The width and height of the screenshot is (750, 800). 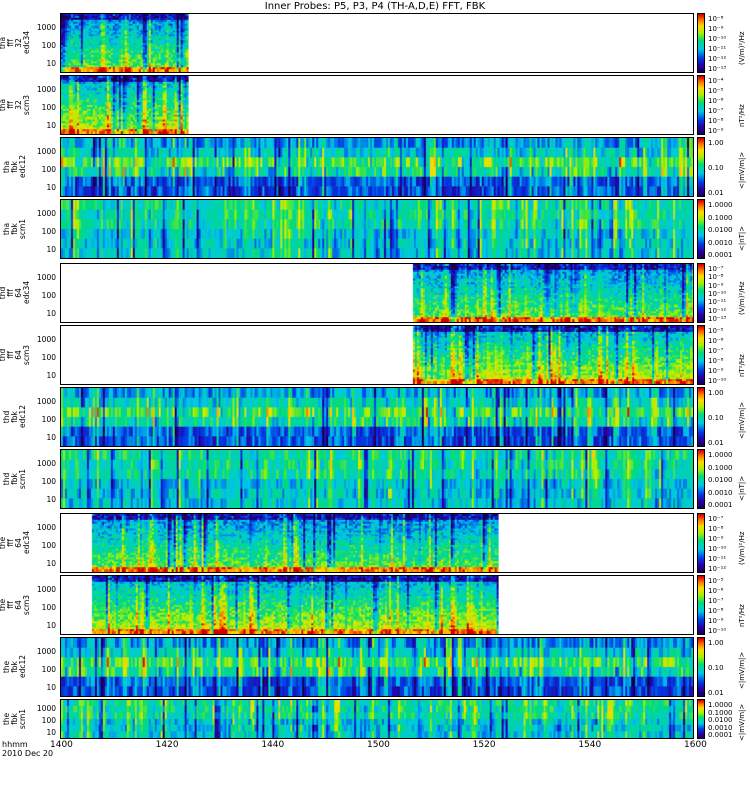 I want to click on panel-ylabel: the fbk scm1, so click(x=14, y=719).